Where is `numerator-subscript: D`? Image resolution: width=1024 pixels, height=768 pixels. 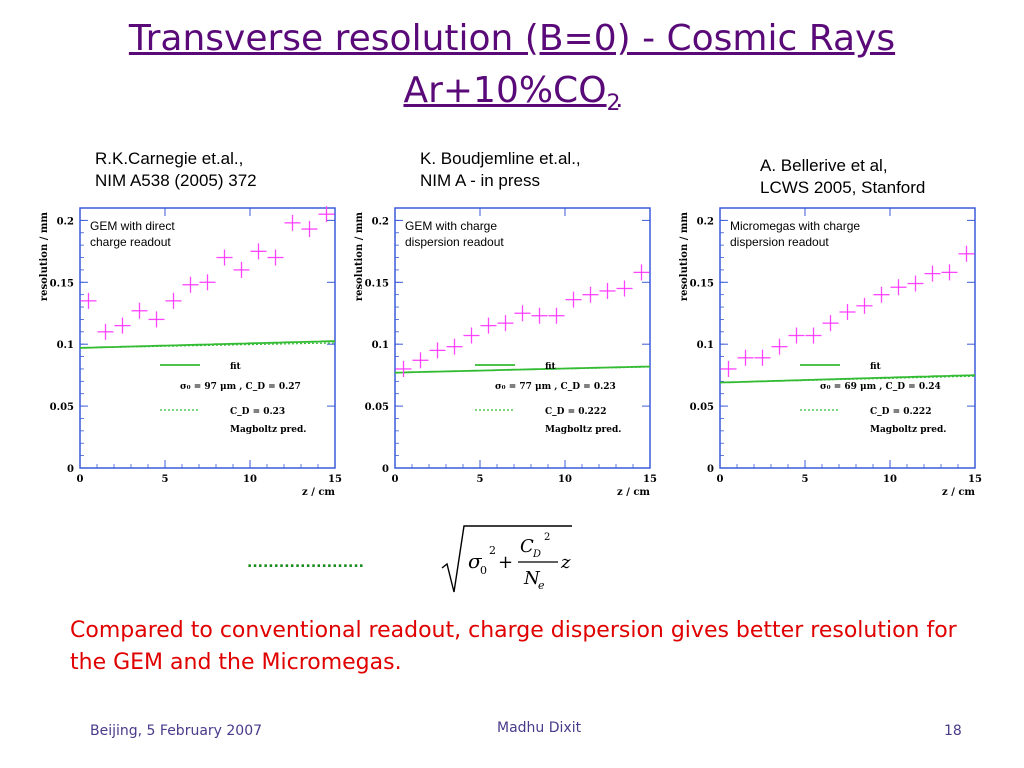
numerator-subscript: D is located at coordinates (536, 554).